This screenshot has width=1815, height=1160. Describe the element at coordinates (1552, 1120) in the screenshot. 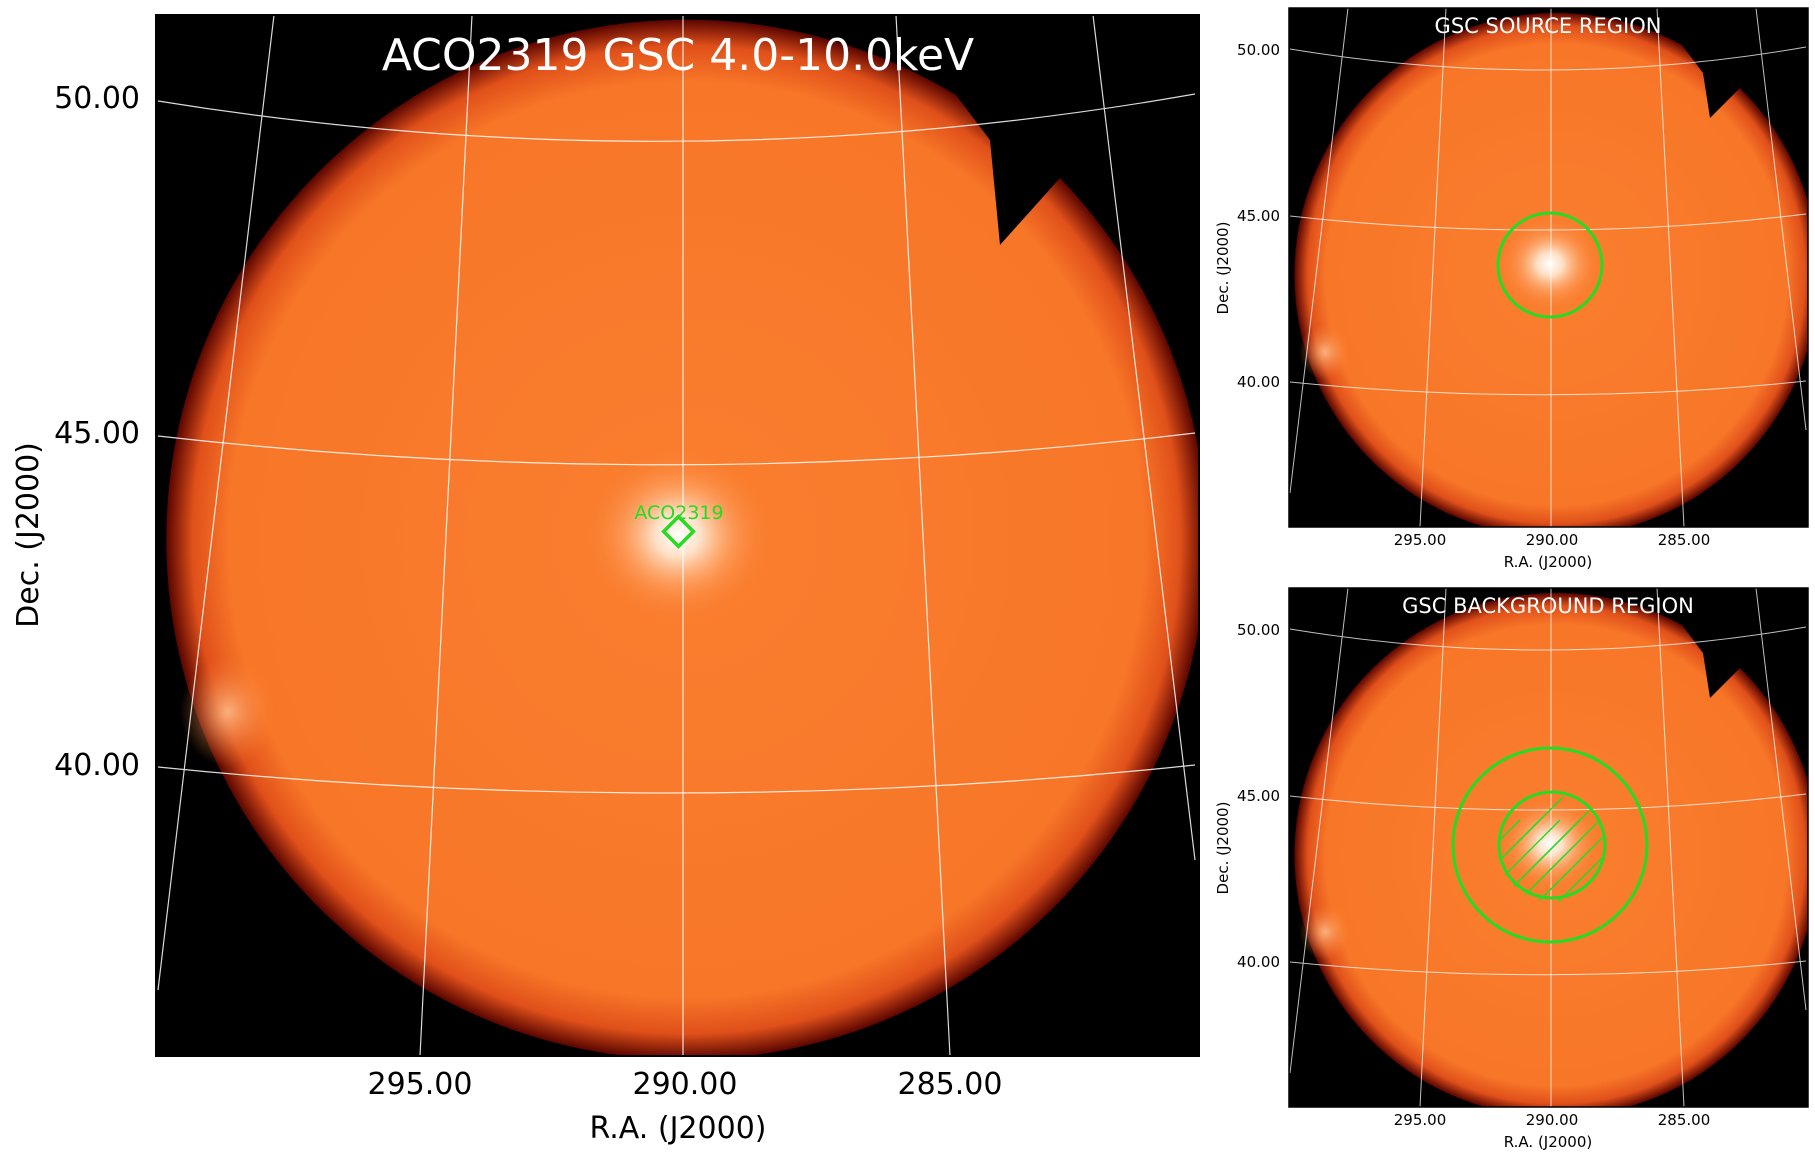

I see `background-x-tick: 290.00` at that location.